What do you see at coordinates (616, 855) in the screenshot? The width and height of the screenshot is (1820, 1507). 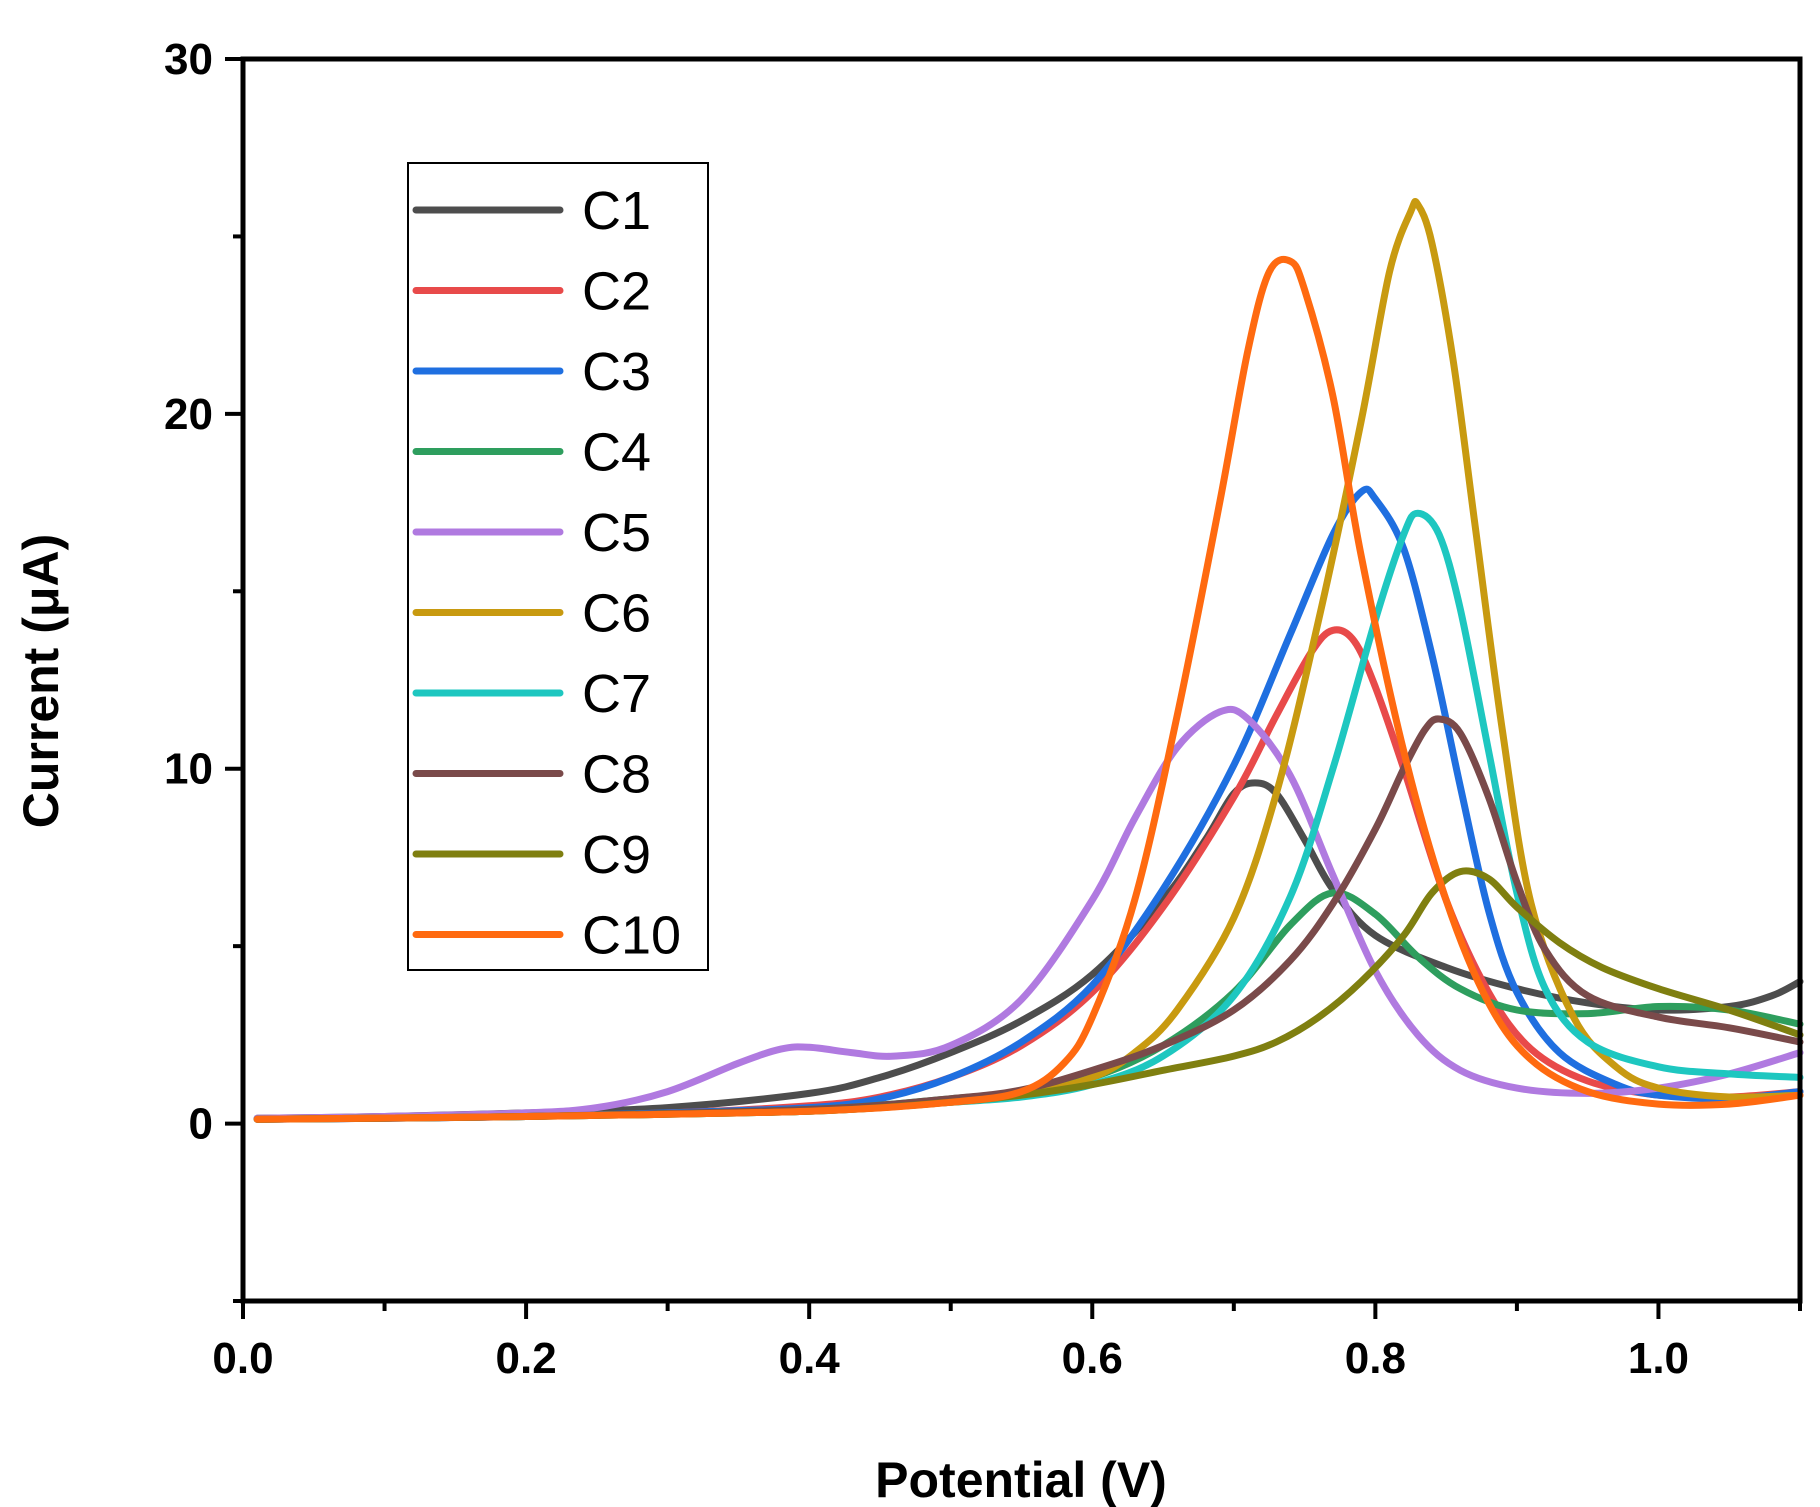 I see `legend-label: C9` at bounding box center [616, 855].